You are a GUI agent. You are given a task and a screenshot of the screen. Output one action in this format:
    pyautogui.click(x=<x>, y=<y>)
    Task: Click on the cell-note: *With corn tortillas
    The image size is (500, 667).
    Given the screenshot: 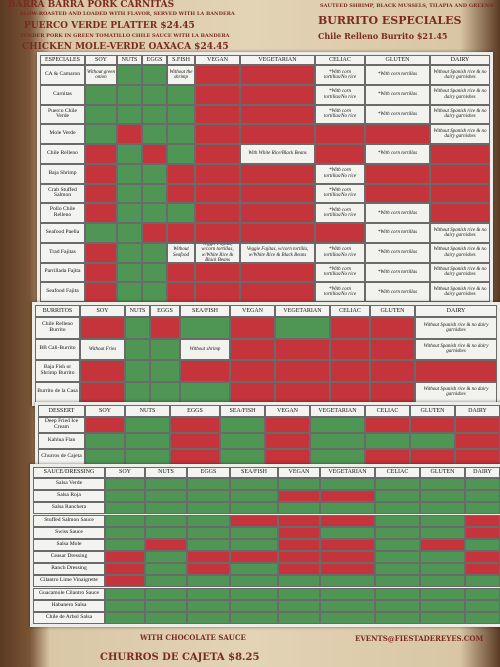 What is the action you would take?
    pyautogui.click(x=397, y=213)
    